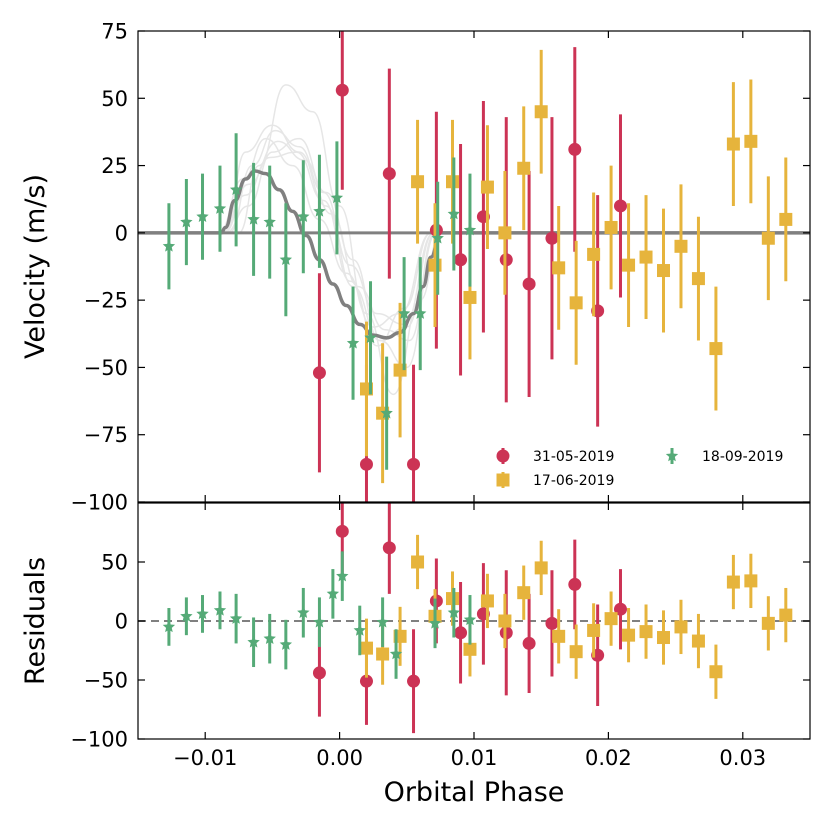 This screenshot has height=834, width=830. What do you see at coordinates (339, 758) in the screenshot?
I see `x-tick-label: 0.00` at bounding box center [339, 758].